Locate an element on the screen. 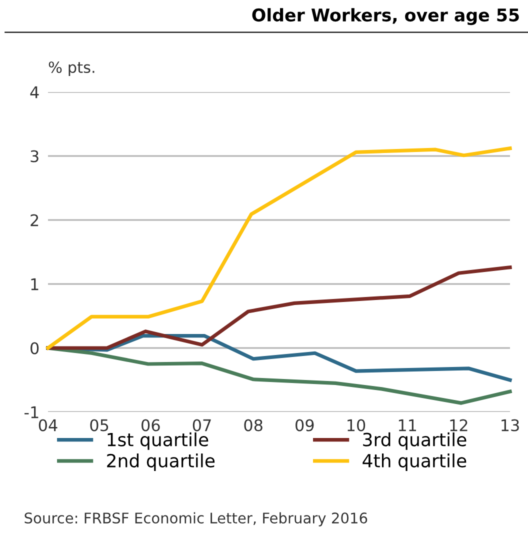 The image size is (528, 557). x-tick-label: 11 is located at coordinates (407, 425).